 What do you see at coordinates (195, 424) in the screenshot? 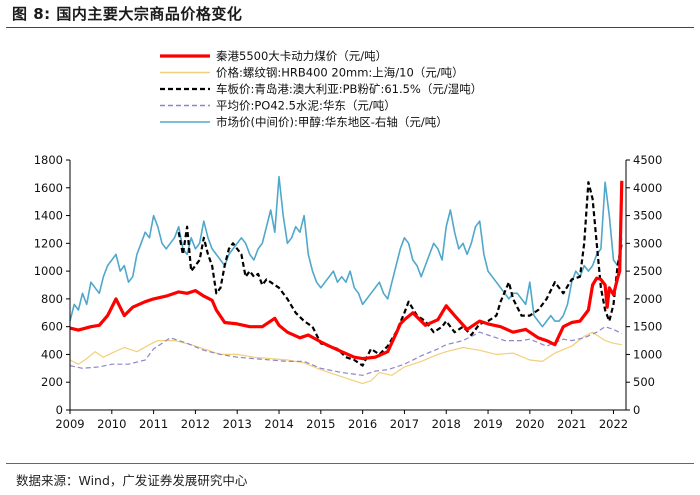
I see `x-tick-label: 2012` at bounding box center [195, 424].